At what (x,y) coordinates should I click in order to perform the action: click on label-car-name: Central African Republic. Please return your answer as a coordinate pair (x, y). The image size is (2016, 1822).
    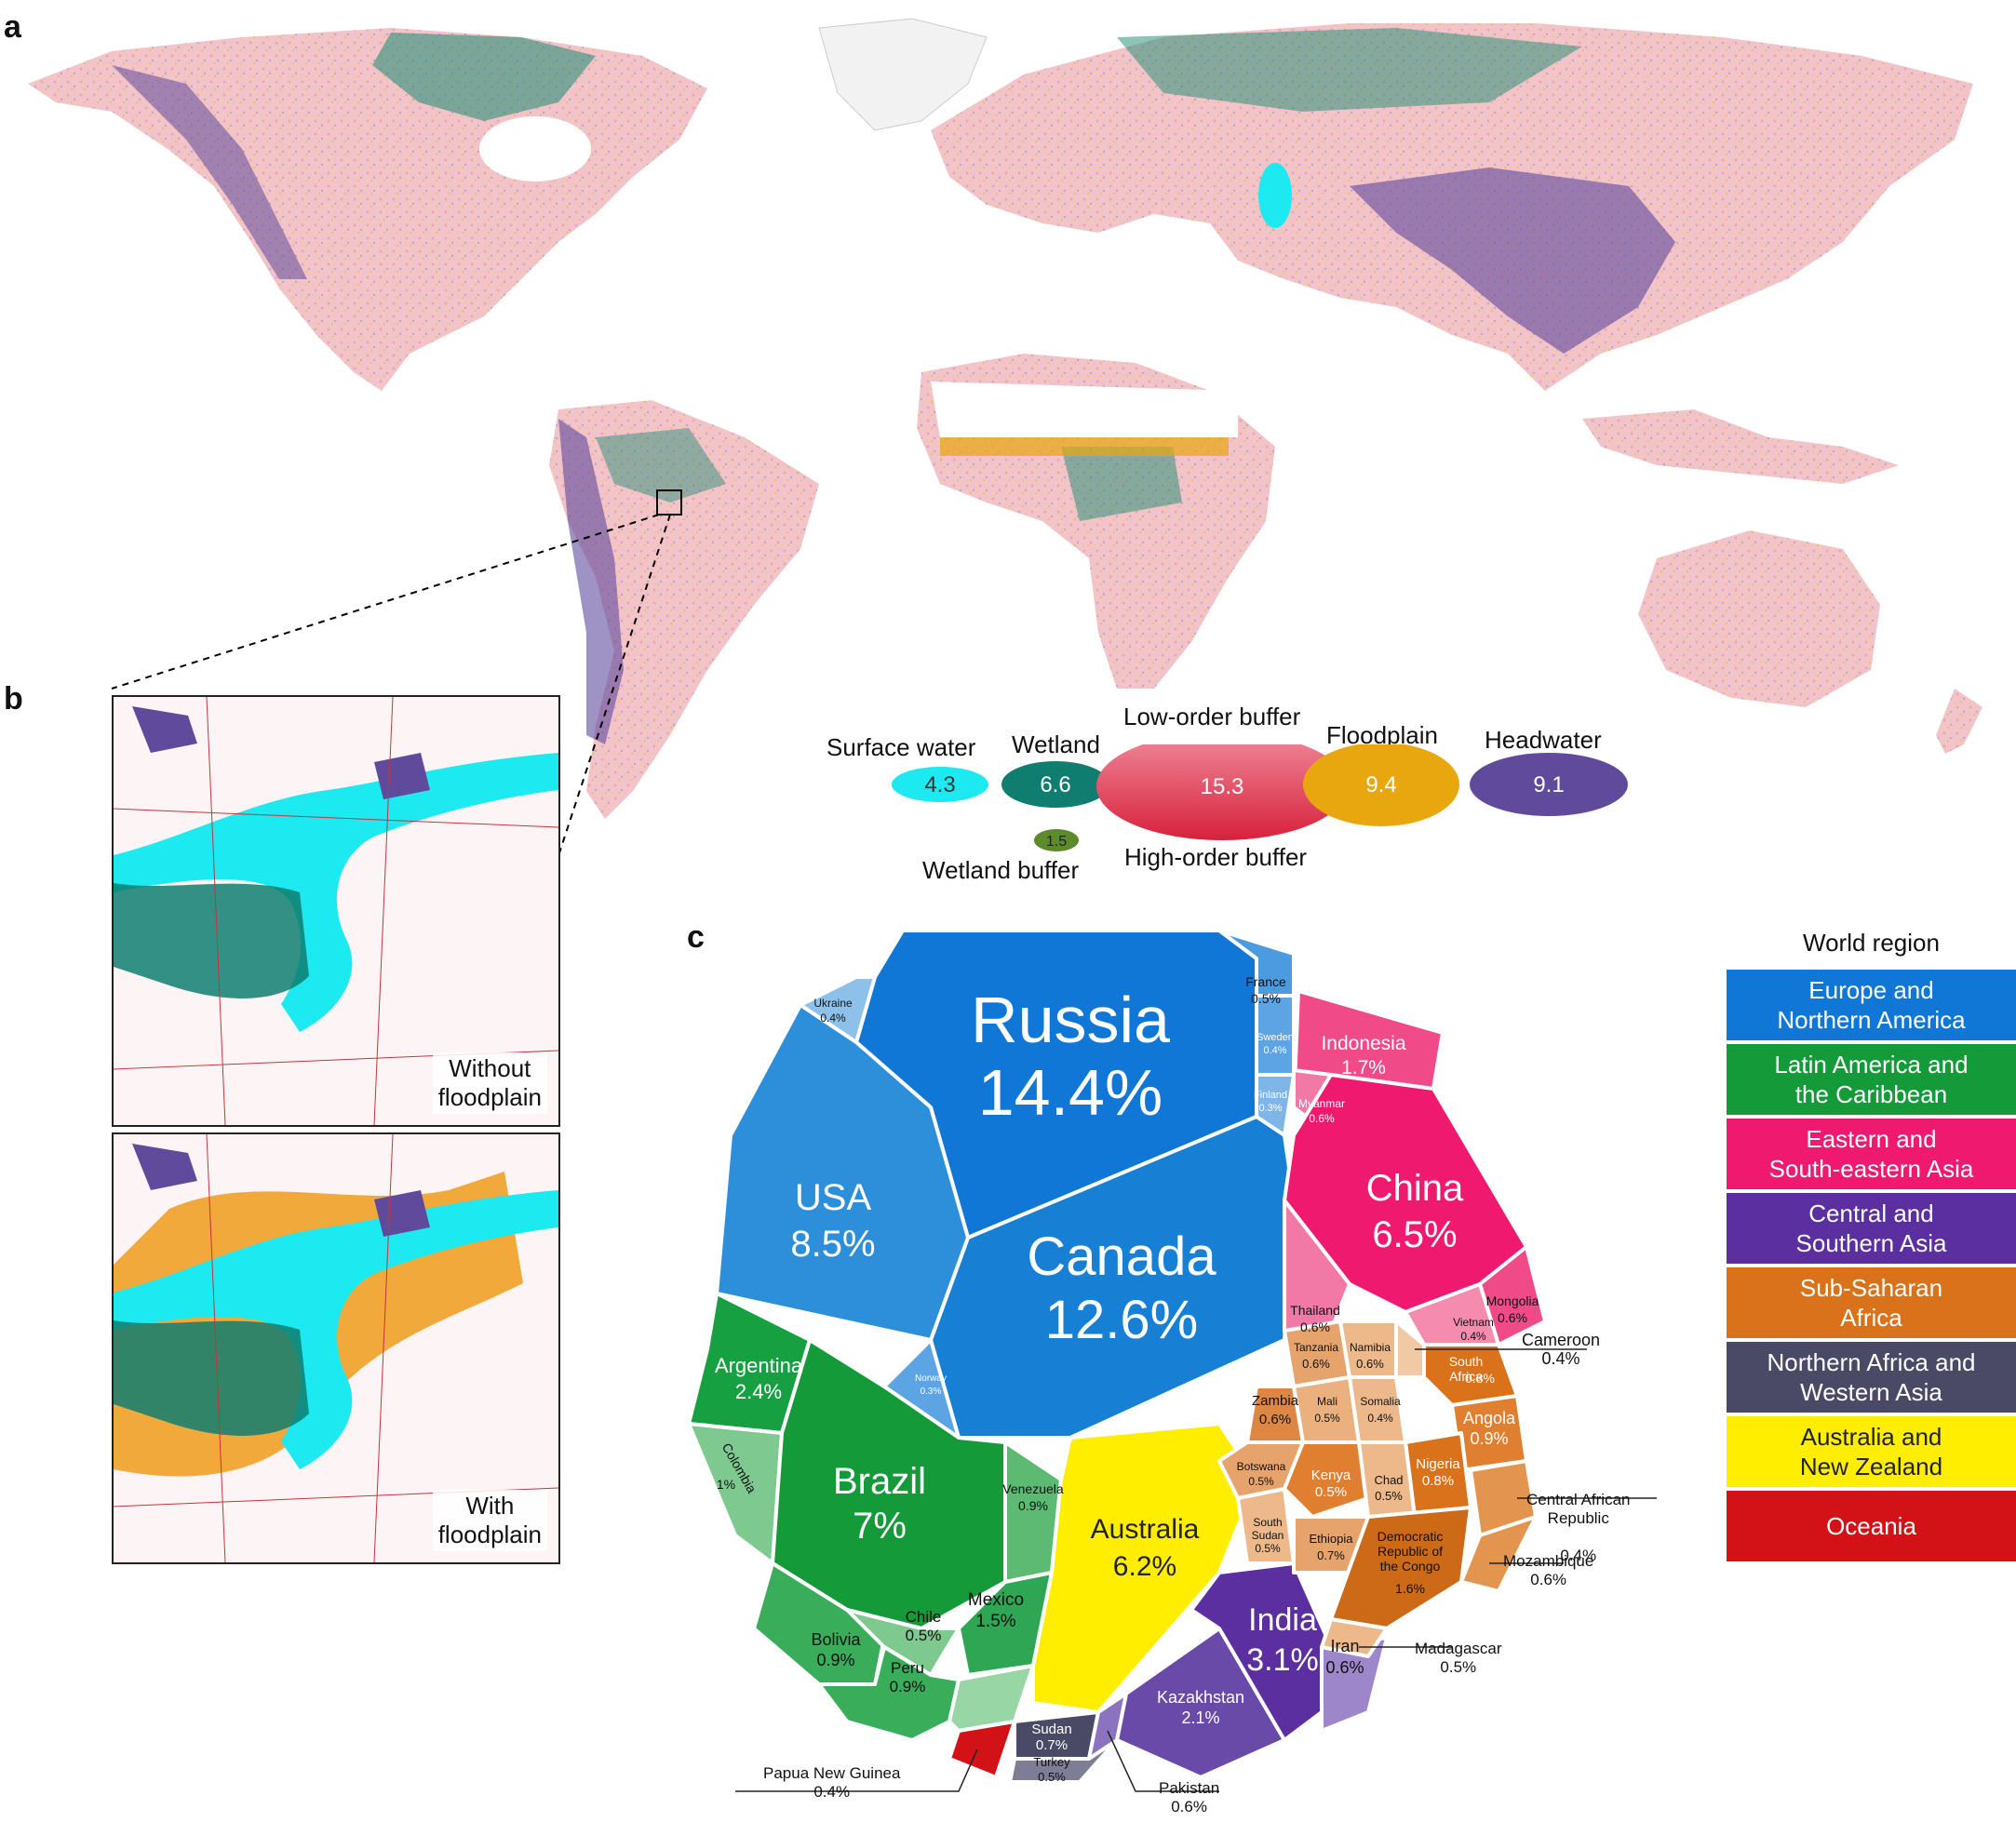
    Looking at the image, I should click on (1578, 1509).